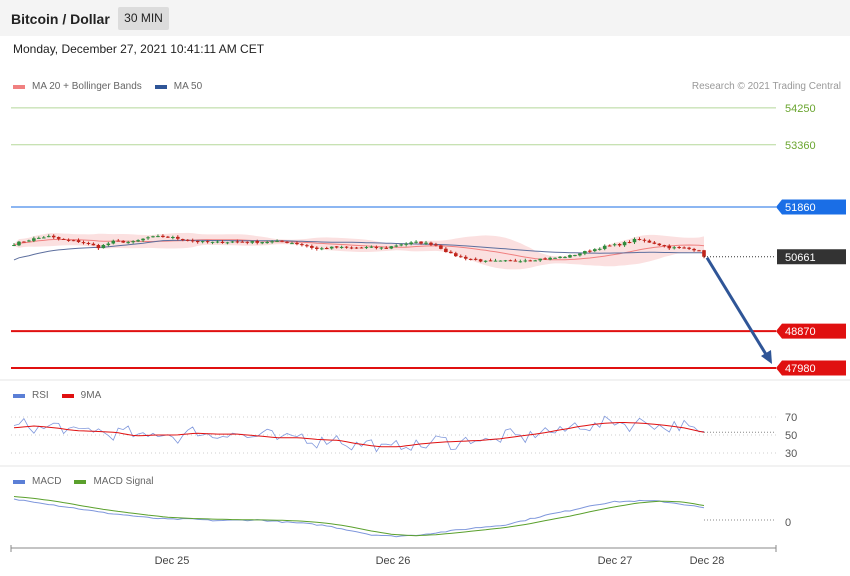 This screenshot has width=850, height=576. I want to click on projection-arrow-head, so click(766, 357).